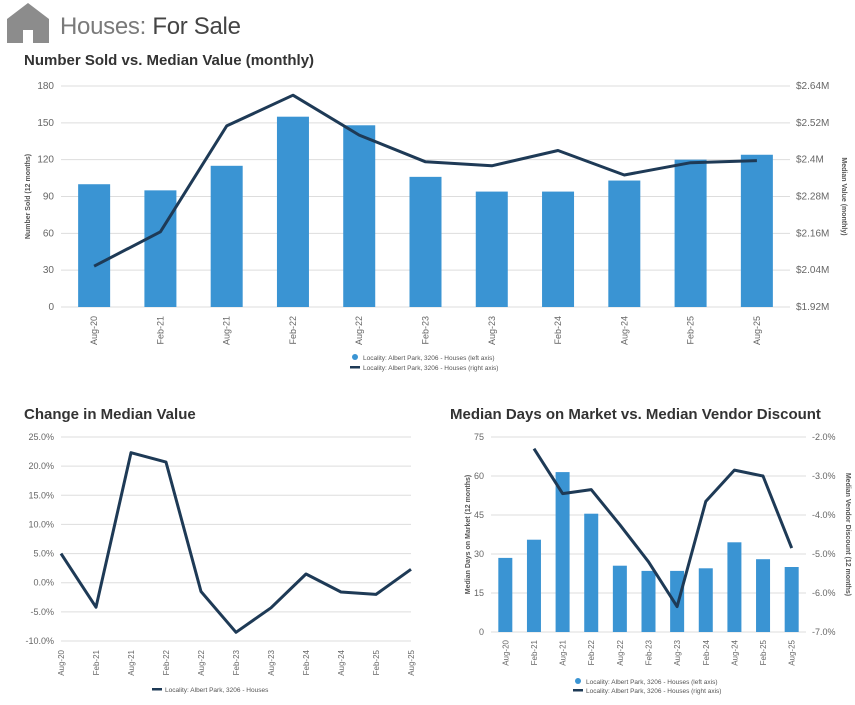  I want to click on chart2-xtick-label: Aug-24, so click(341, 662).